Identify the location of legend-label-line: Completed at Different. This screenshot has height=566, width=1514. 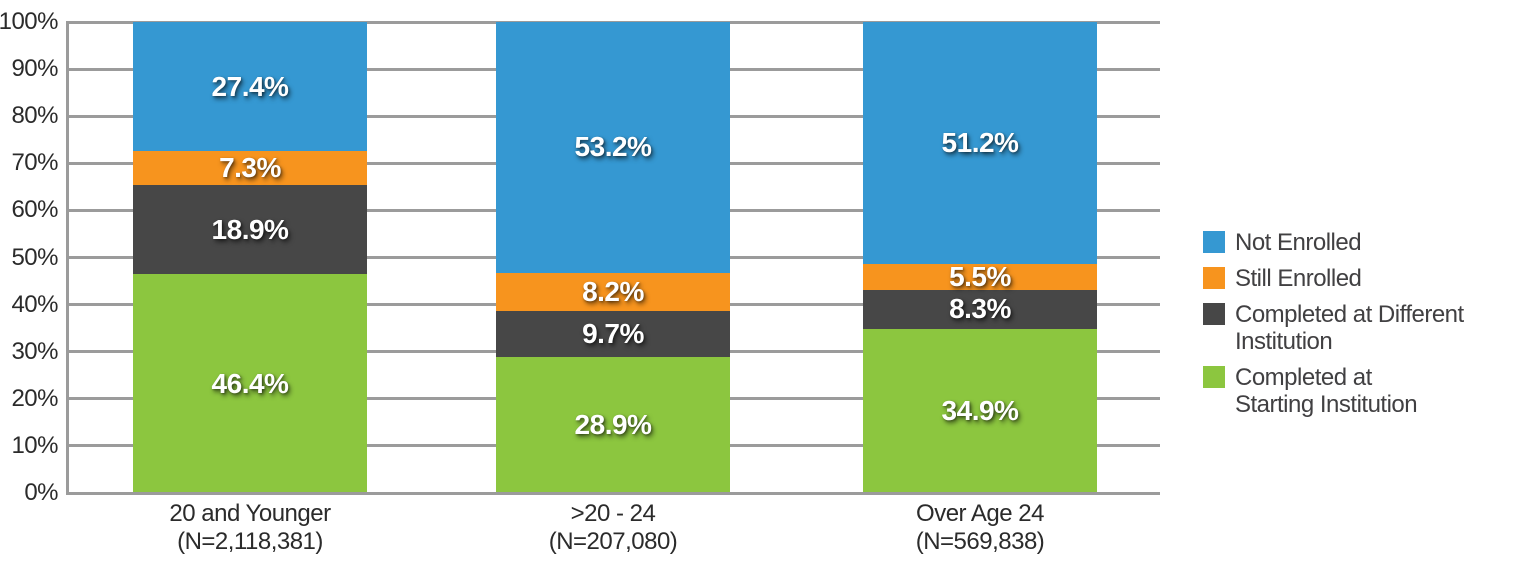
(1349, 314).